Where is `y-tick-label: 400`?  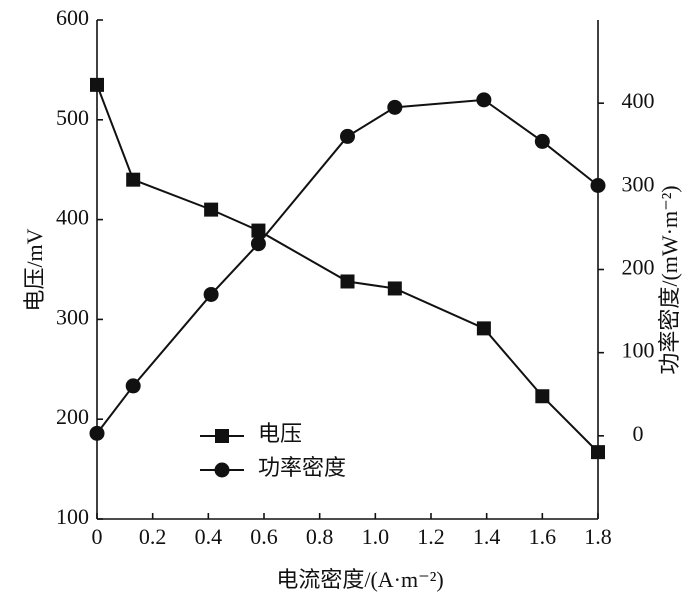
y-tick-label: 400 is located at coordinates (72, 217).